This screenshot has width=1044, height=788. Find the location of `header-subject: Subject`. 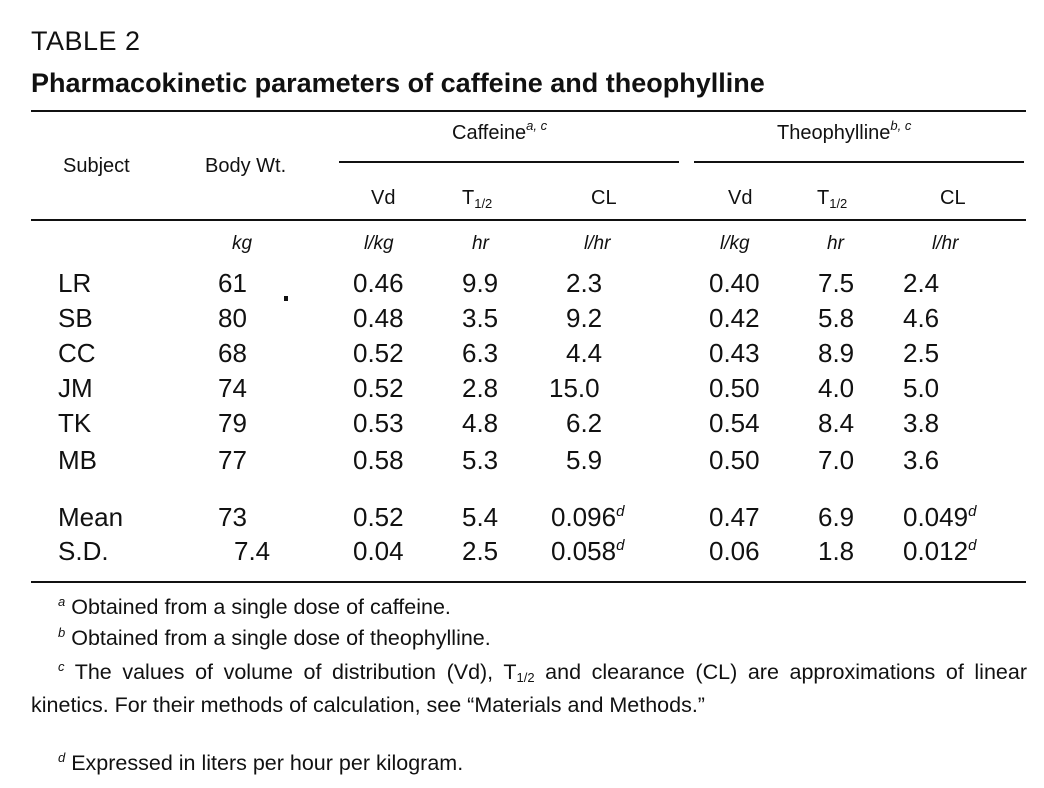

header-subject: Subject is located at coordinates (96, 166).